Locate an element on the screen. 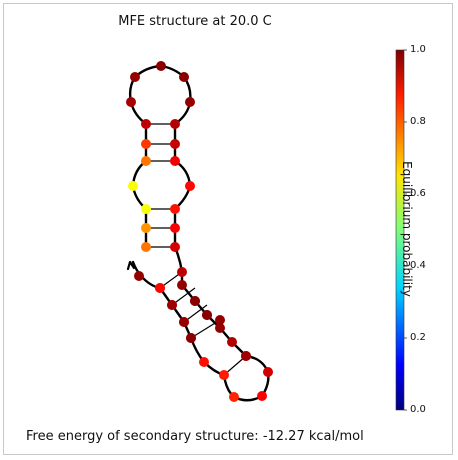 This screenshot has width=458, height=460. colorbar-tick-04: 0.4 is located at coordinates (418, 265).